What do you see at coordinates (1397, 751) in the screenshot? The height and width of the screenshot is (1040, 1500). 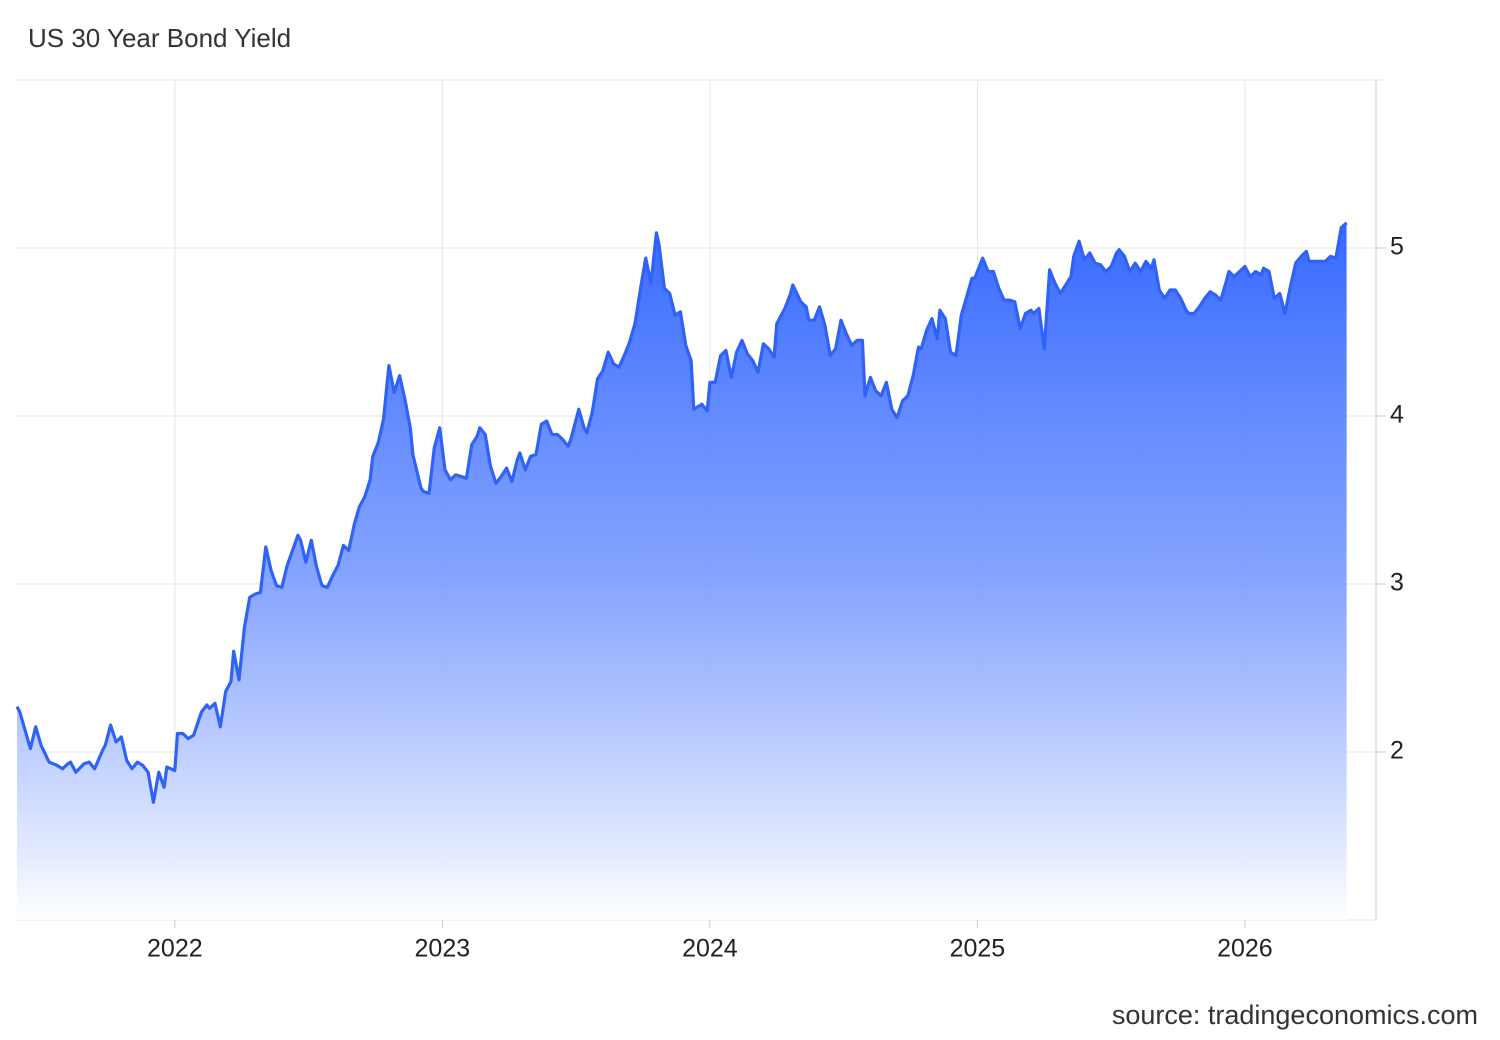 I see `y-tick-label: 2` at bounding box center [1397, 751].